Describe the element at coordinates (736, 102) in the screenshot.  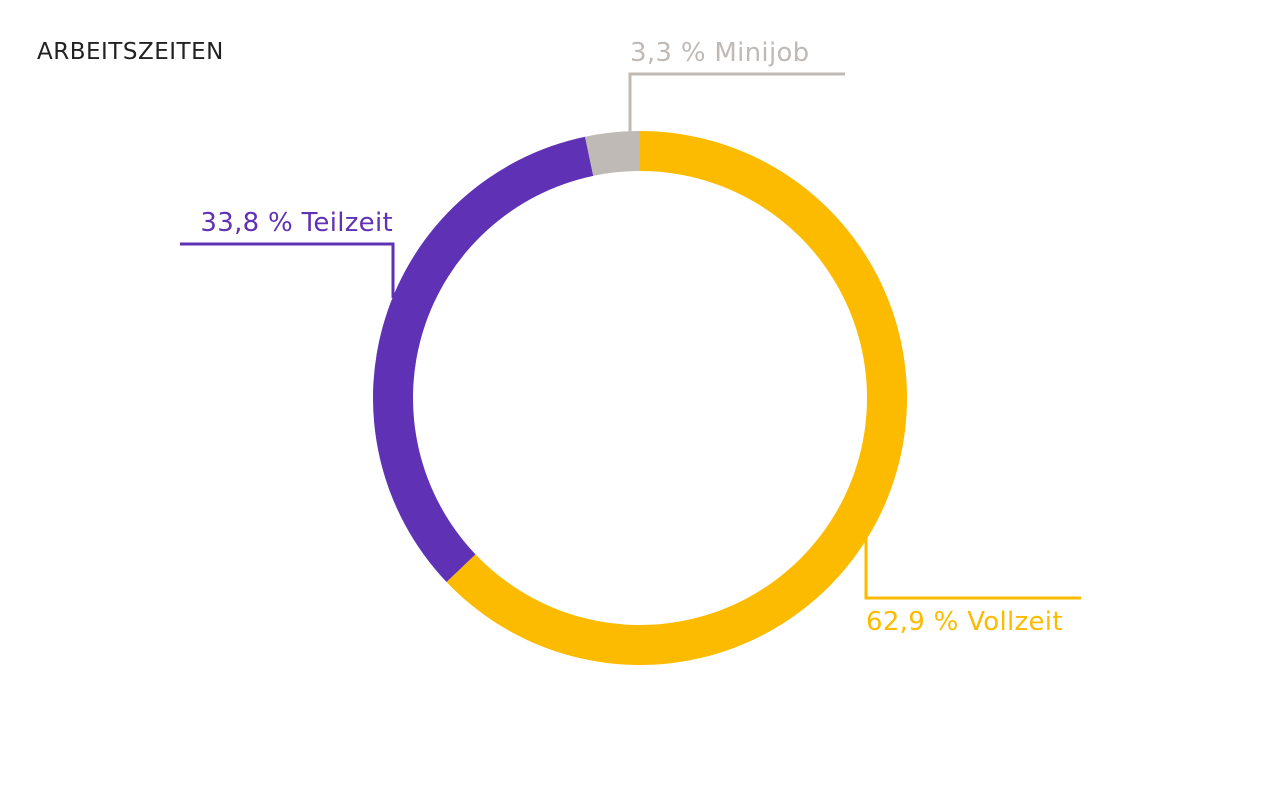
I see `leader-line-minijob` at that location.